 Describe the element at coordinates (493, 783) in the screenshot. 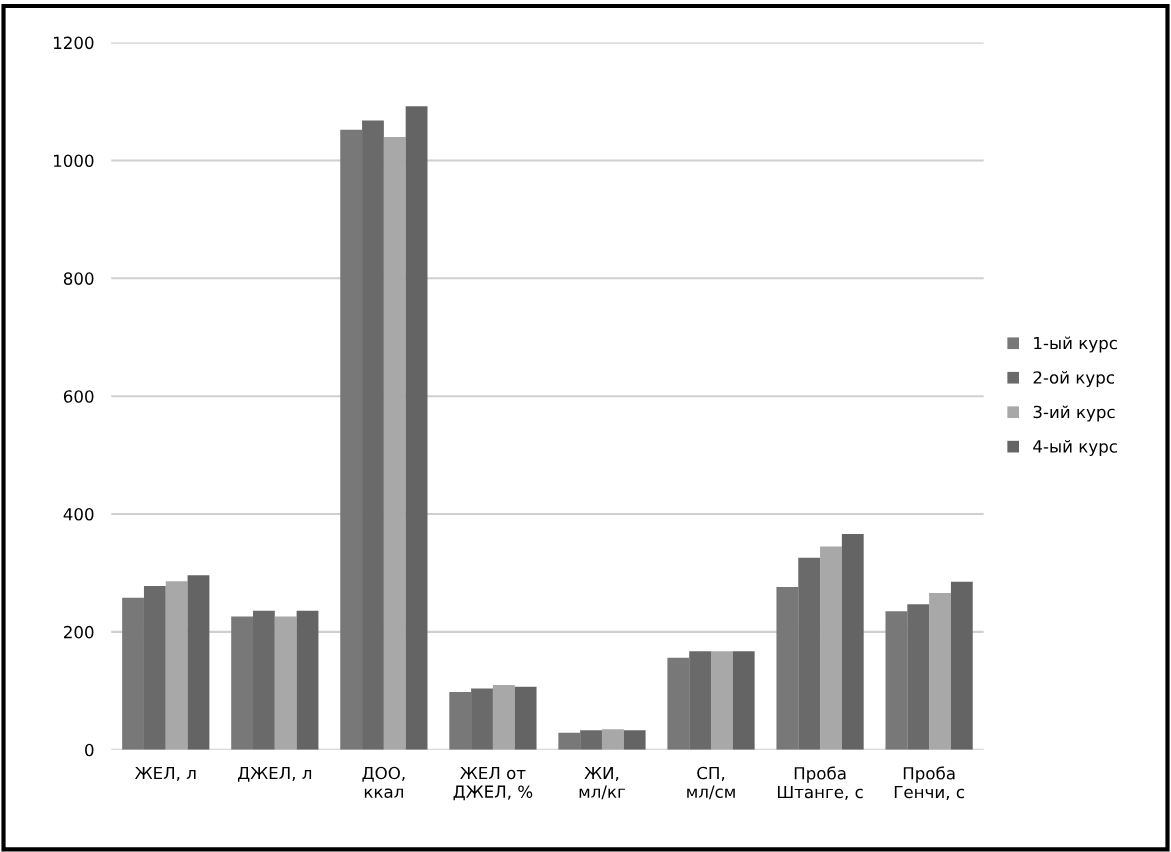

I see `x-tick-label: ЖЕЛ от ДЖЕЛ, %` at that location.